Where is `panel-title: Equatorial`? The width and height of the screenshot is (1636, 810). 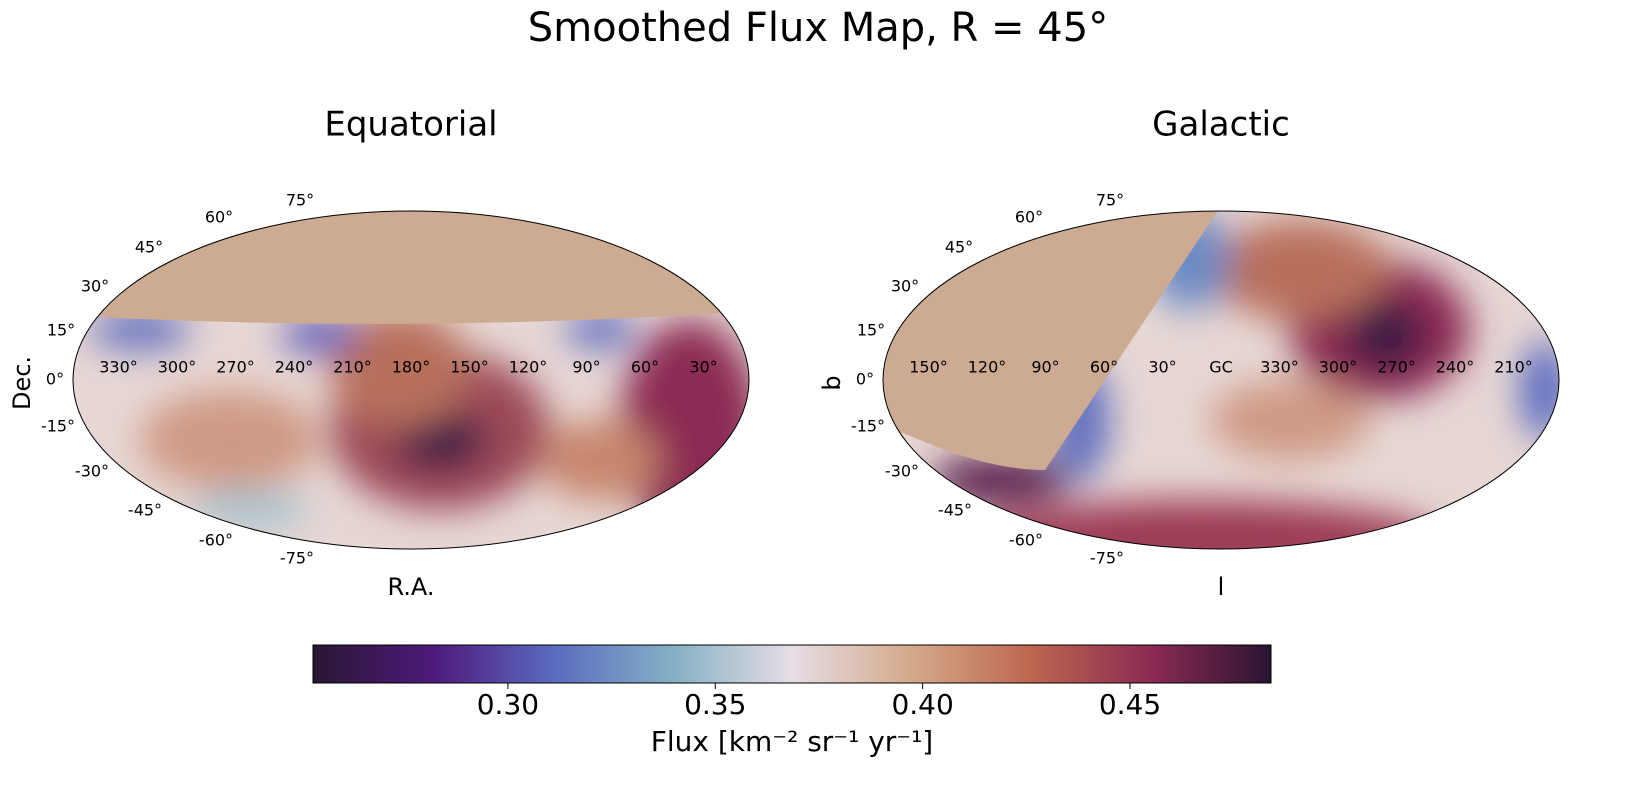
panel-title: Equatorial is located at coordinates (410, 125).